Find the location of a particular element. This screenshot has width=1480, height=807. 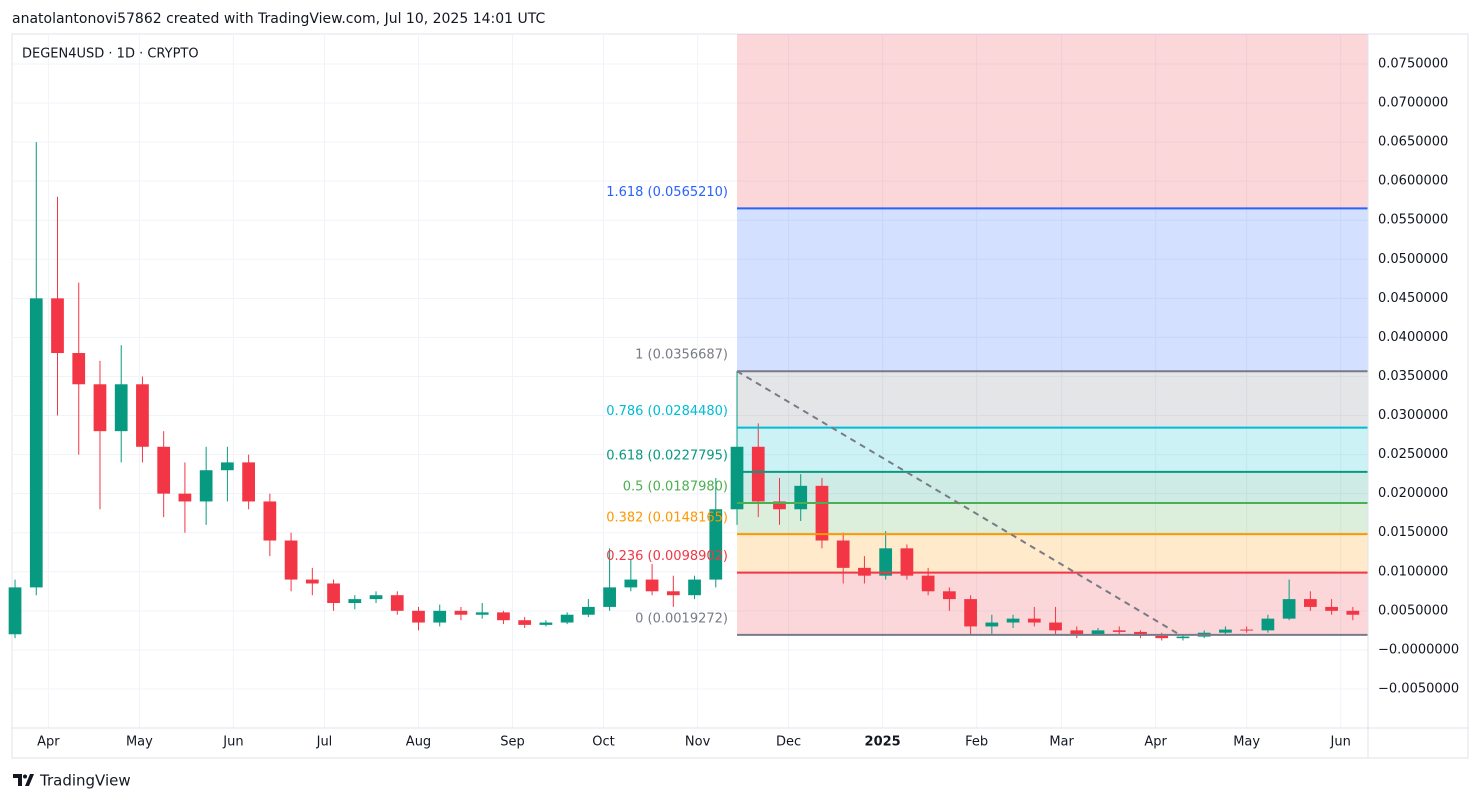

y-tick-label: 0.0500000 is located at coordinates (1413, 259).